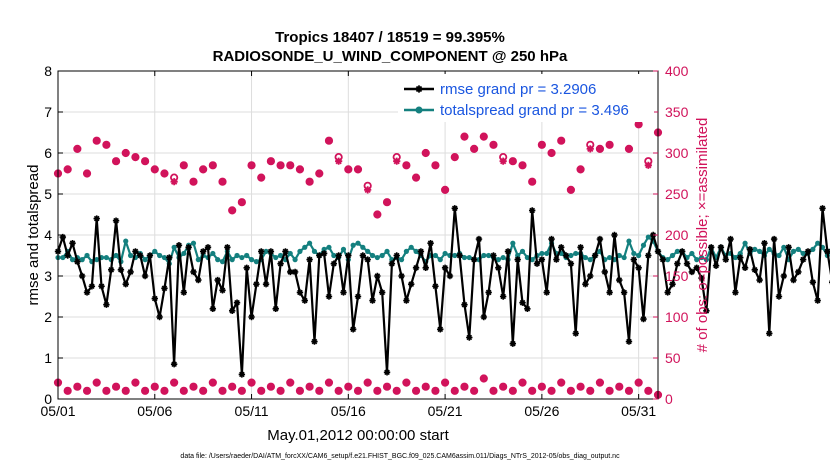 The height and width of the screenshot is (470, 830). I want to click on y-right-tick-label: 50, so click(673, 358).